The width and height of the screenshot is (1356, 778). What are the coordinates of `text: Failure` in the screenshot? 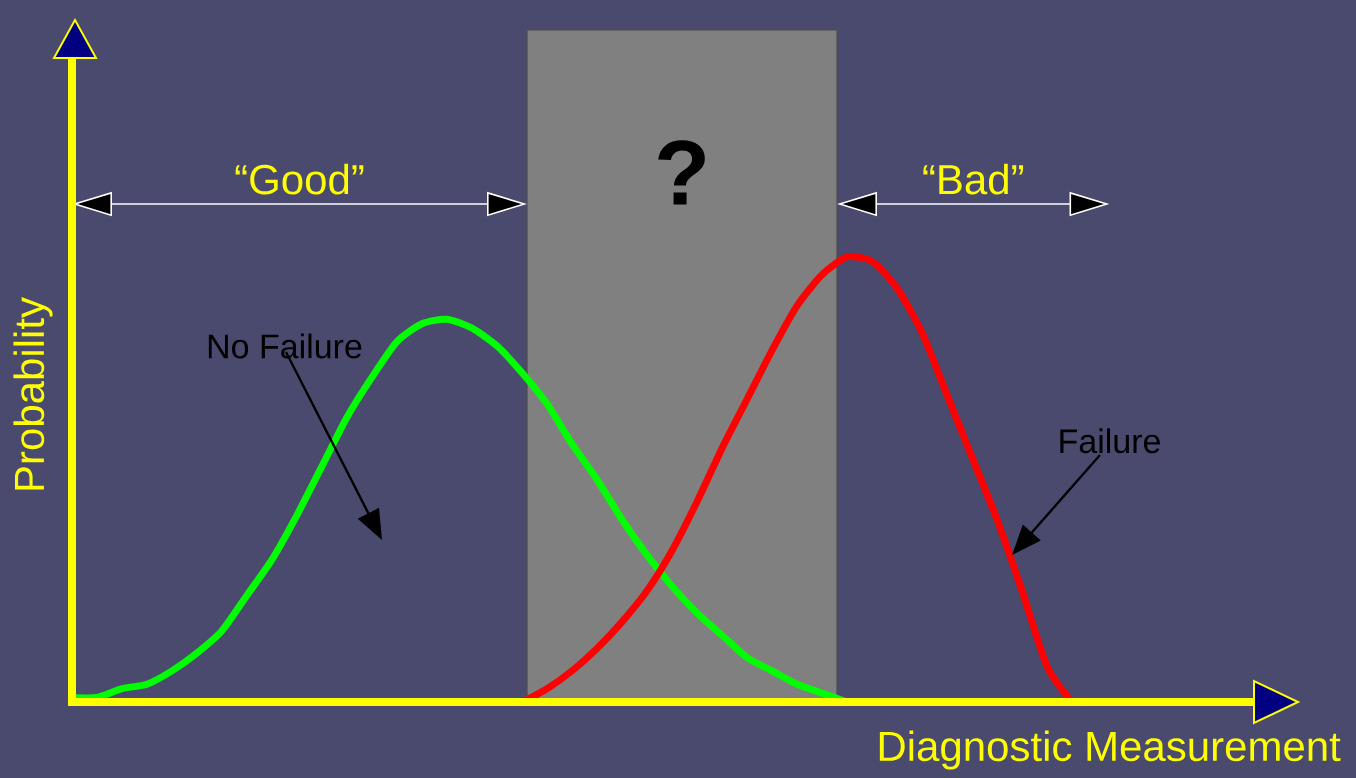 It's located at (1110, 441).